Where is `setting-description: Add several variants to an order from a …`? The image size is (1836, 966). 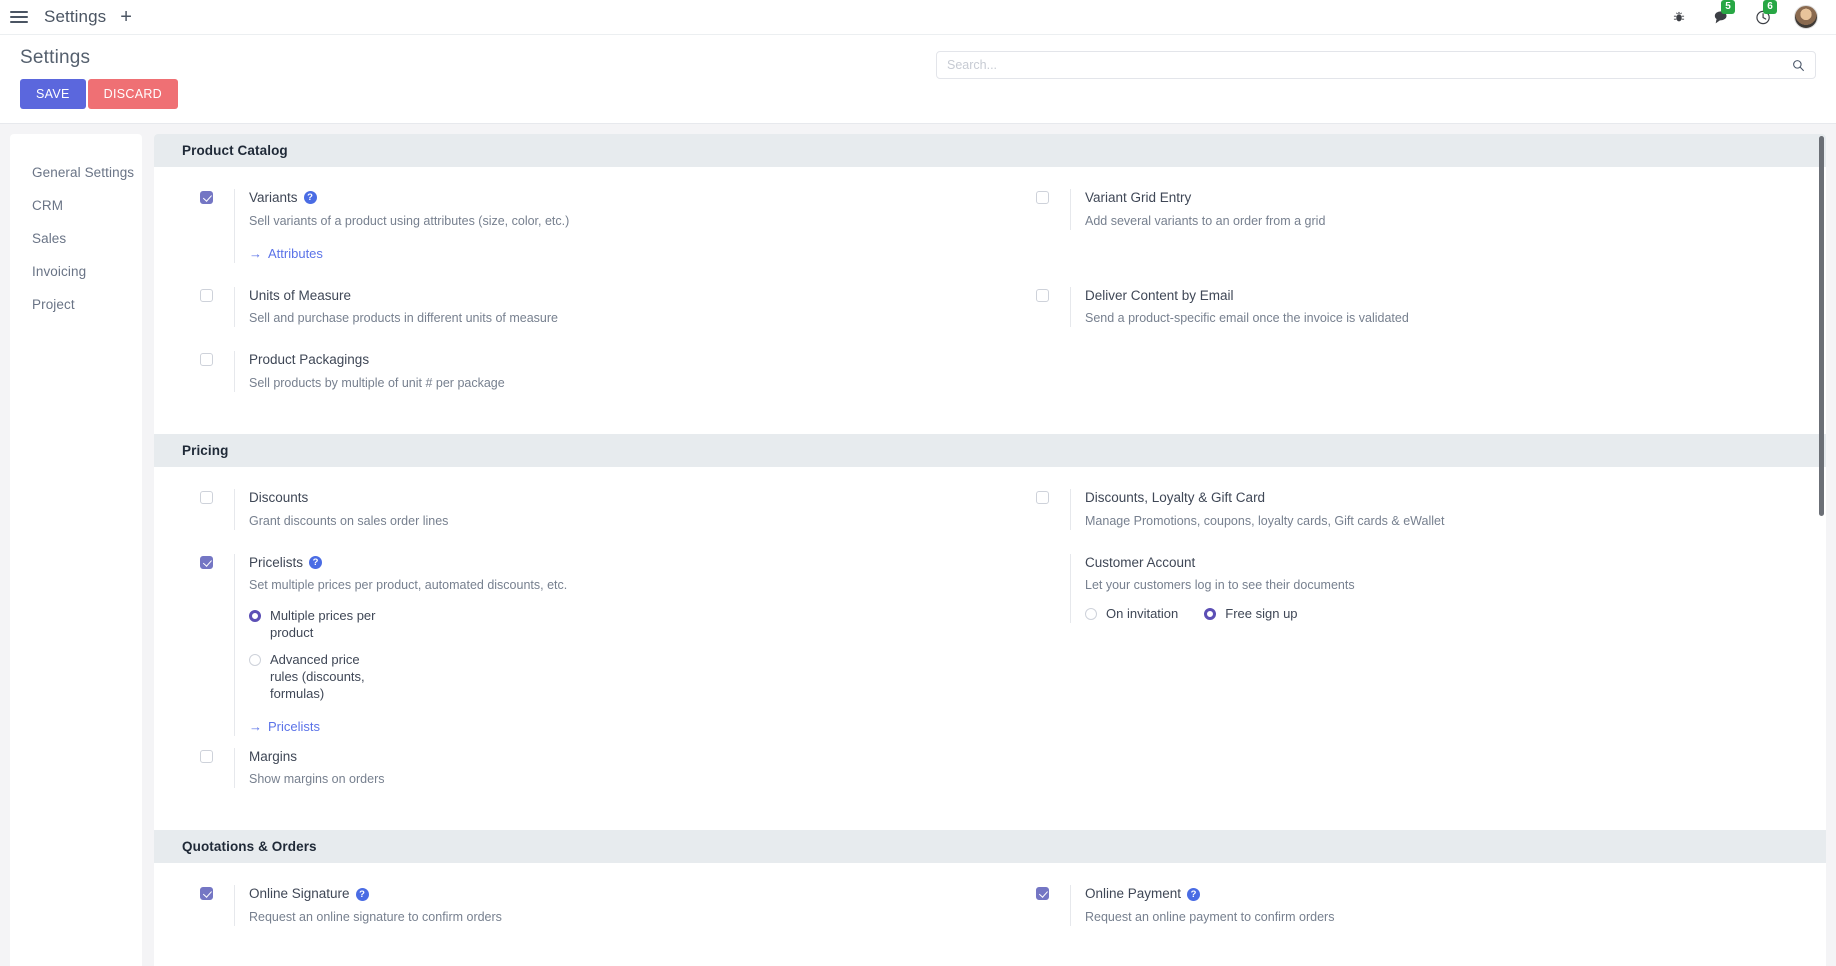
setting-description: Add several variants to an order from a … is located at coordinates (1205, 220).